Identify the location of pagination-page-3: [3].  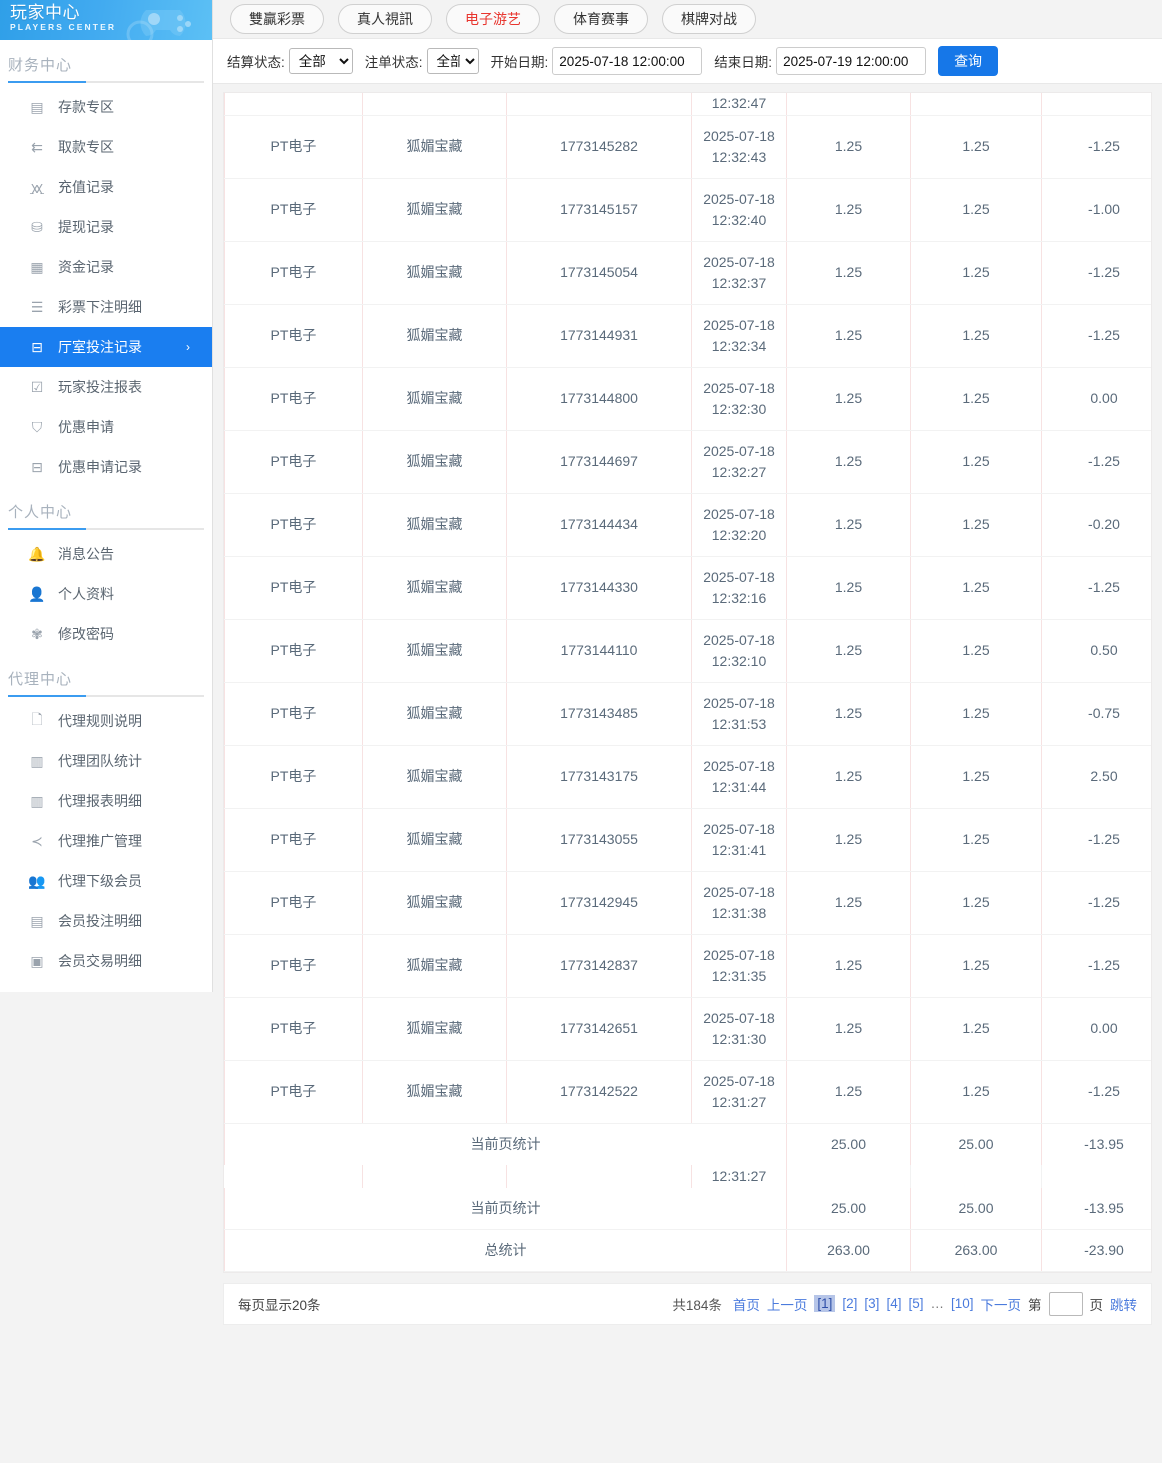
(872, 1303).